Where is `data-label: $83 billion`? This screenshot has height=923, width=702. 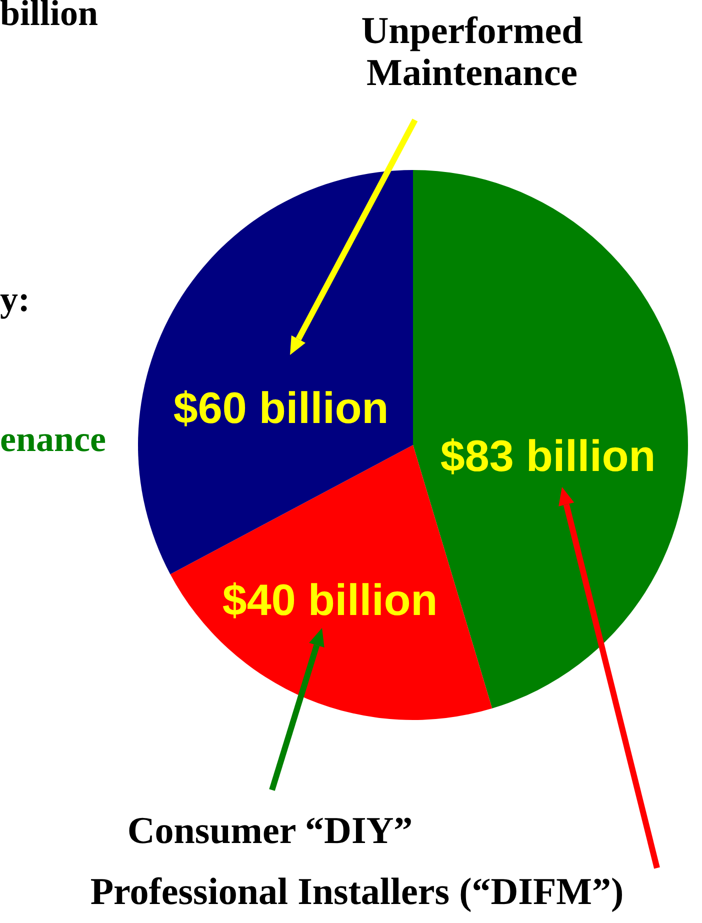 data-label: $83 billion is located at coordinates (548, 456).